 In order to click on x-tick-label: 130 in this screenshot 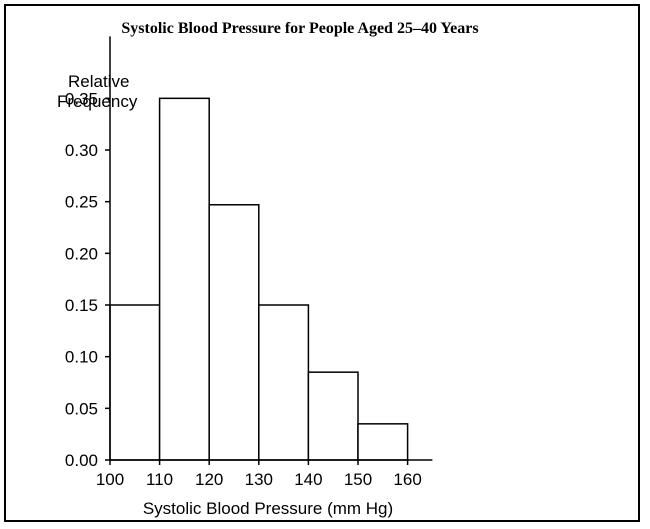, I will do `click(259, 479)`.